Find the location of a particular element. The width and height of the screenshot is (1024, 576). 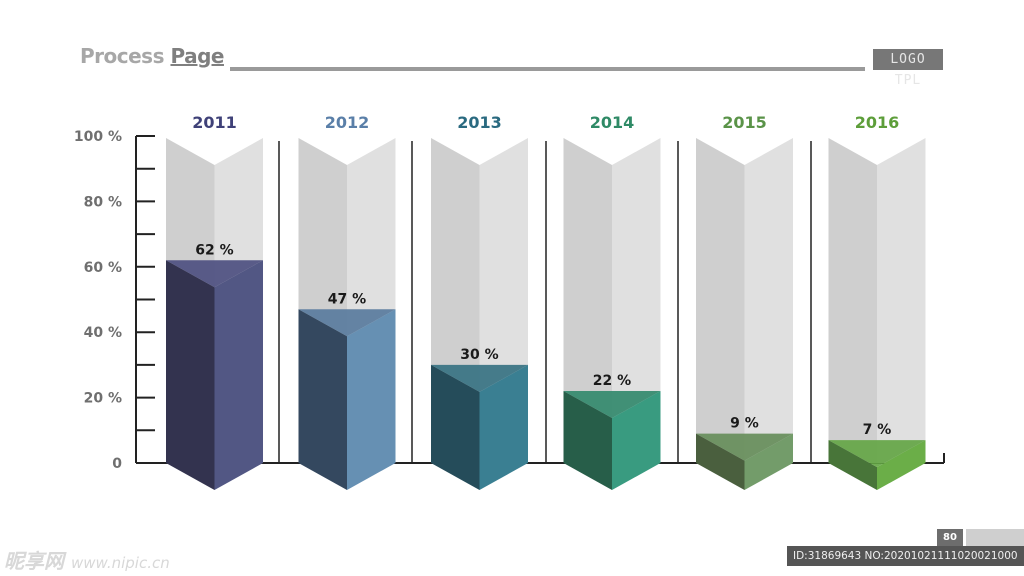

watermark-left: 昵享网 www.nipic.cn is located at coordinates (87, 559).